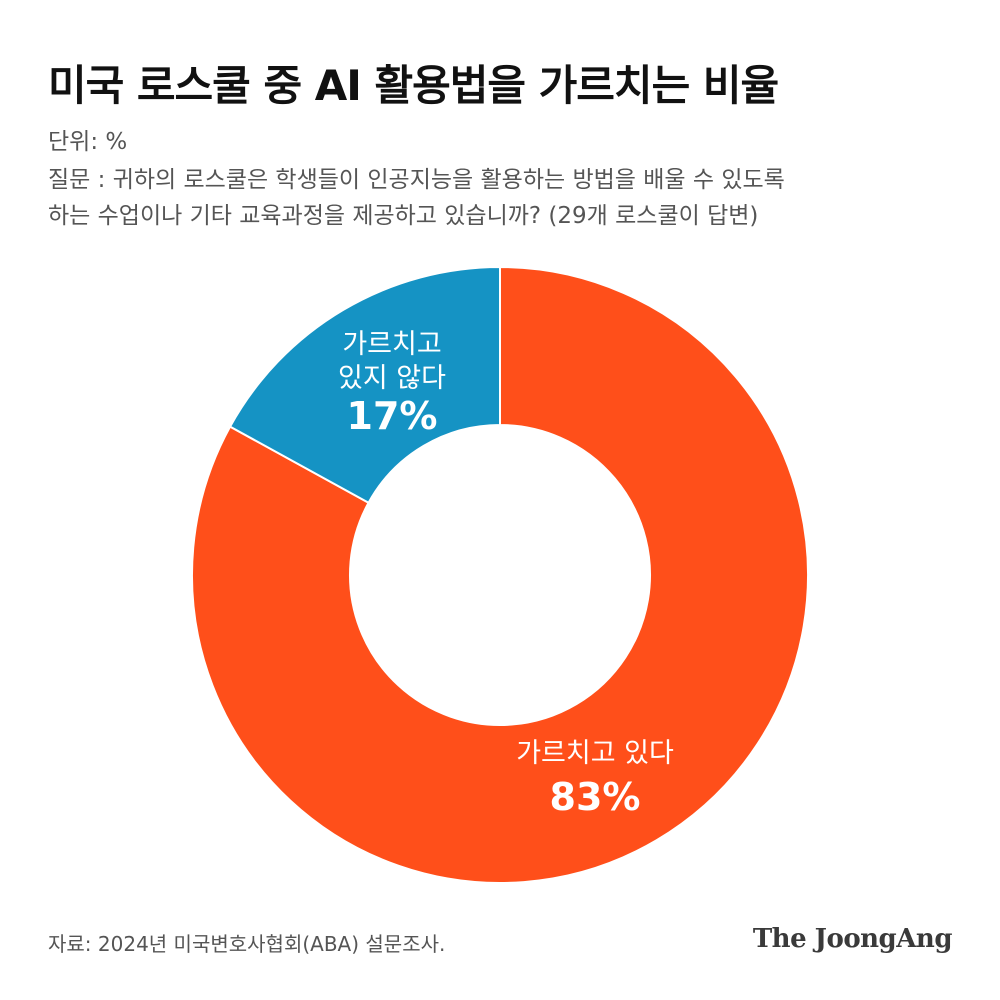 The height and width of the screenshot is (1000, 1000). I want to click on chart-title: 미국 로스쿨 중 AI 활용법을 가르치는 비율, so click(413, 85).